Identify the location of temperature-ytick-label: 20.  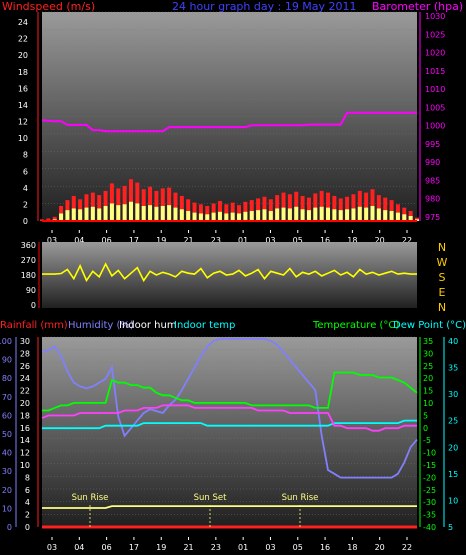
(428, 378).